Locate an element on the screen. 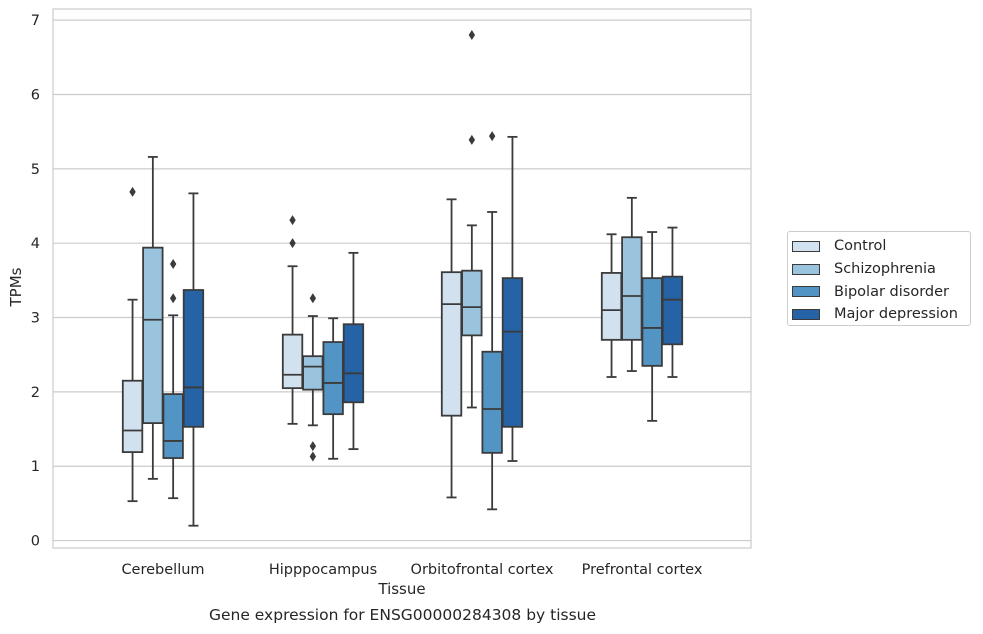 The image size is (983, 634). y-tick-label: 2 is located at coordinates (35, 393).